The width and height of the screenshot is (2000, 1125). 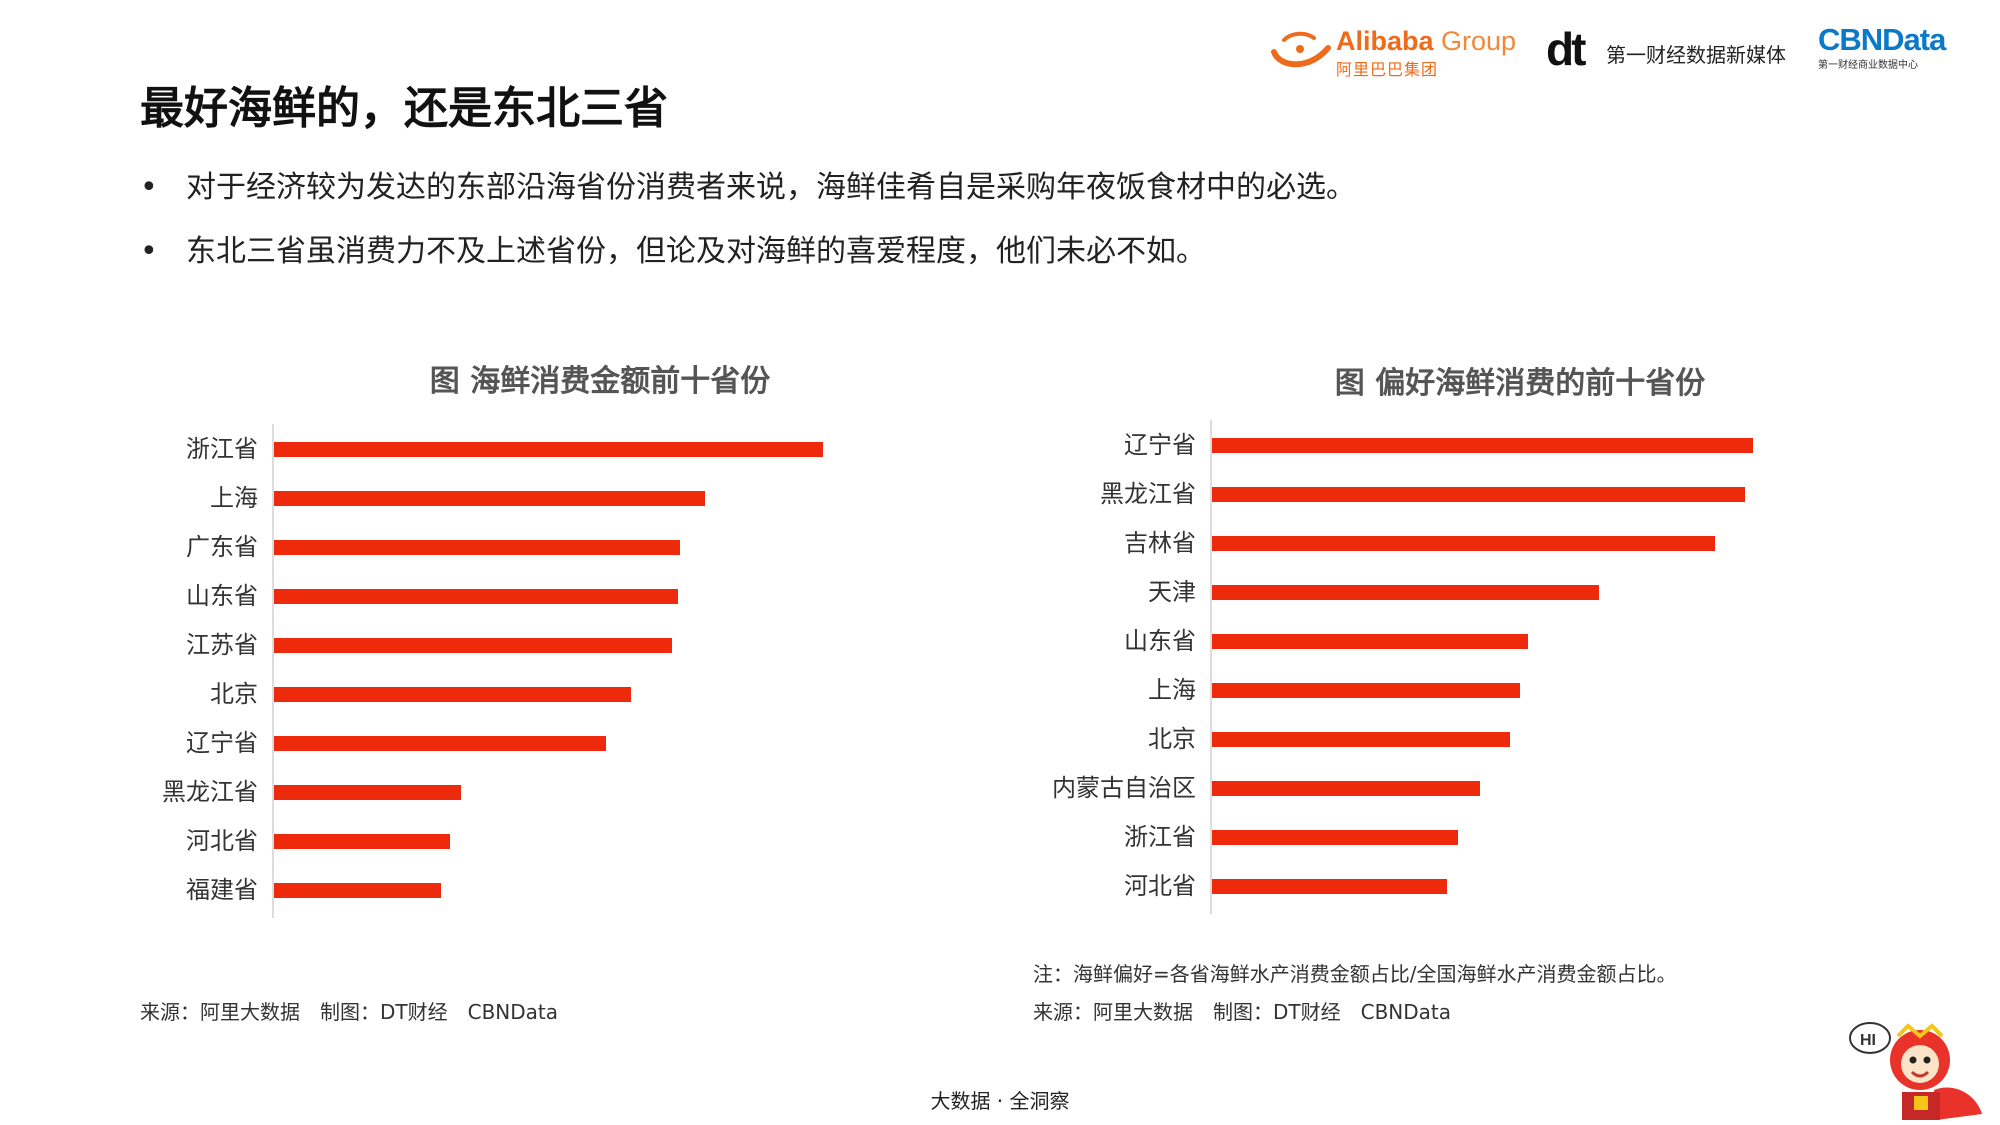 What do you see at coordinates (600, 381) in the screenshot?
I see `chart-title-left: 图 海鲜消费金额前十省份` at bounding box center [600, 381].